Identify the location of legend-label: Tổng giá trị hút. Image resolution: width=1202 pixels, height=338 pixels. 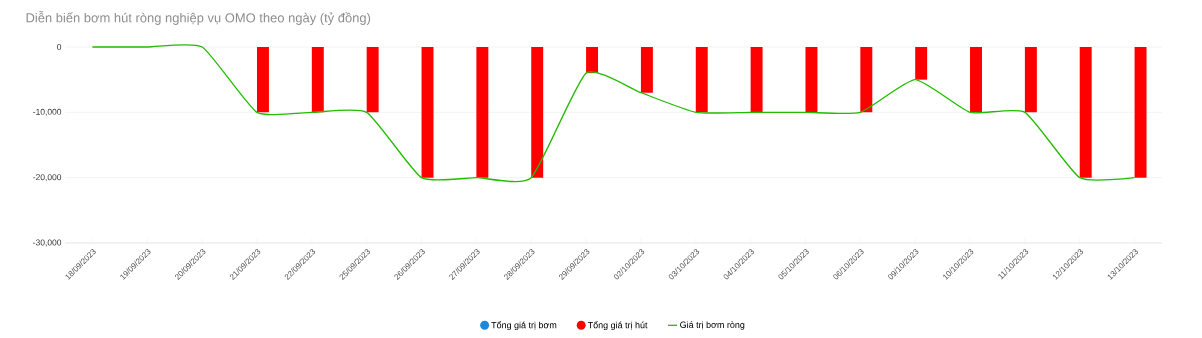
(617, 325).